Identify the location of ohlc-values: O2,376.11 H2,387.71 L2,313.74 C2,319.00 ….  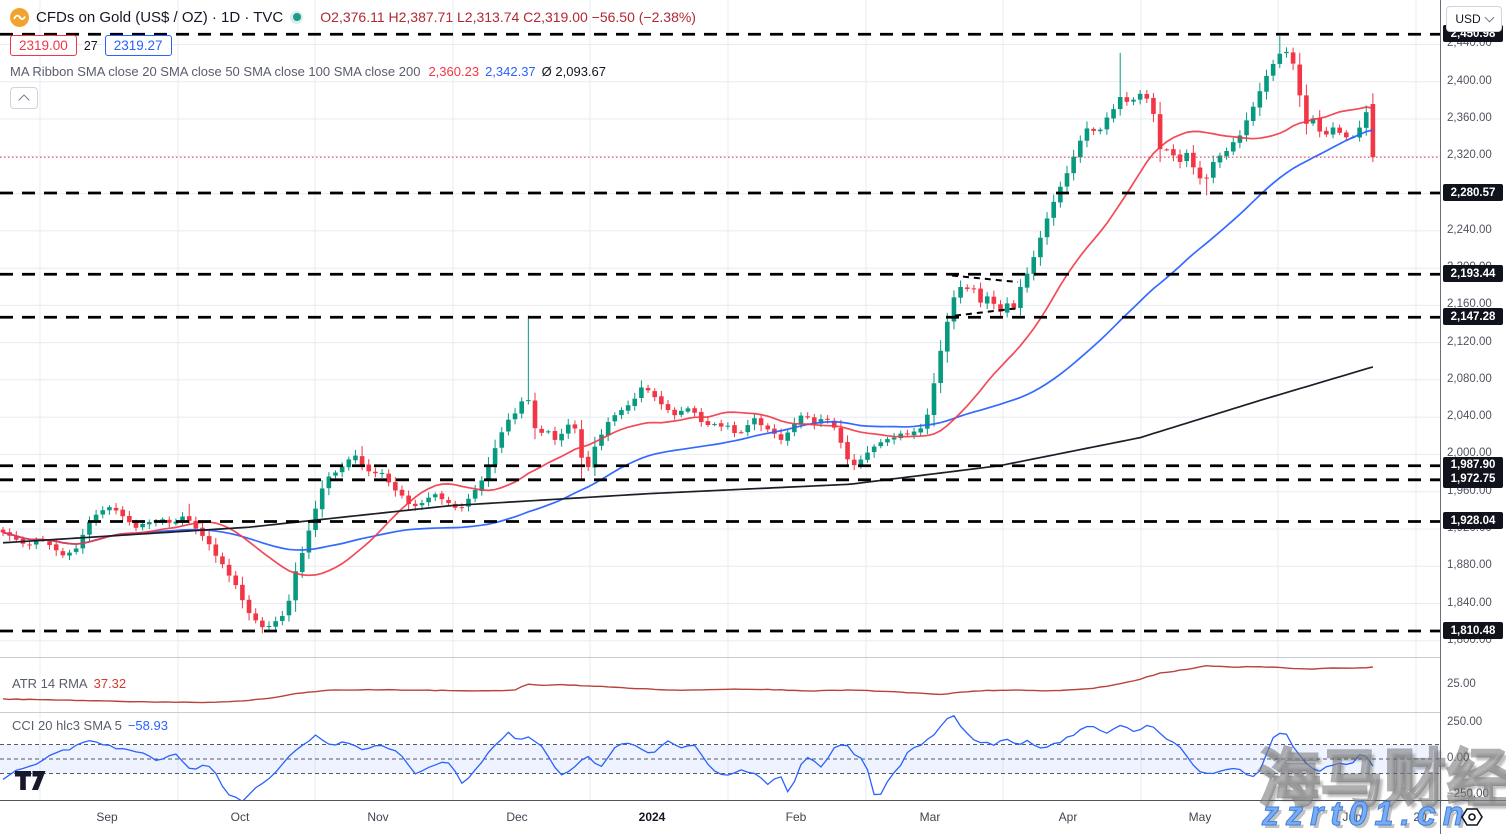
(508, 17).